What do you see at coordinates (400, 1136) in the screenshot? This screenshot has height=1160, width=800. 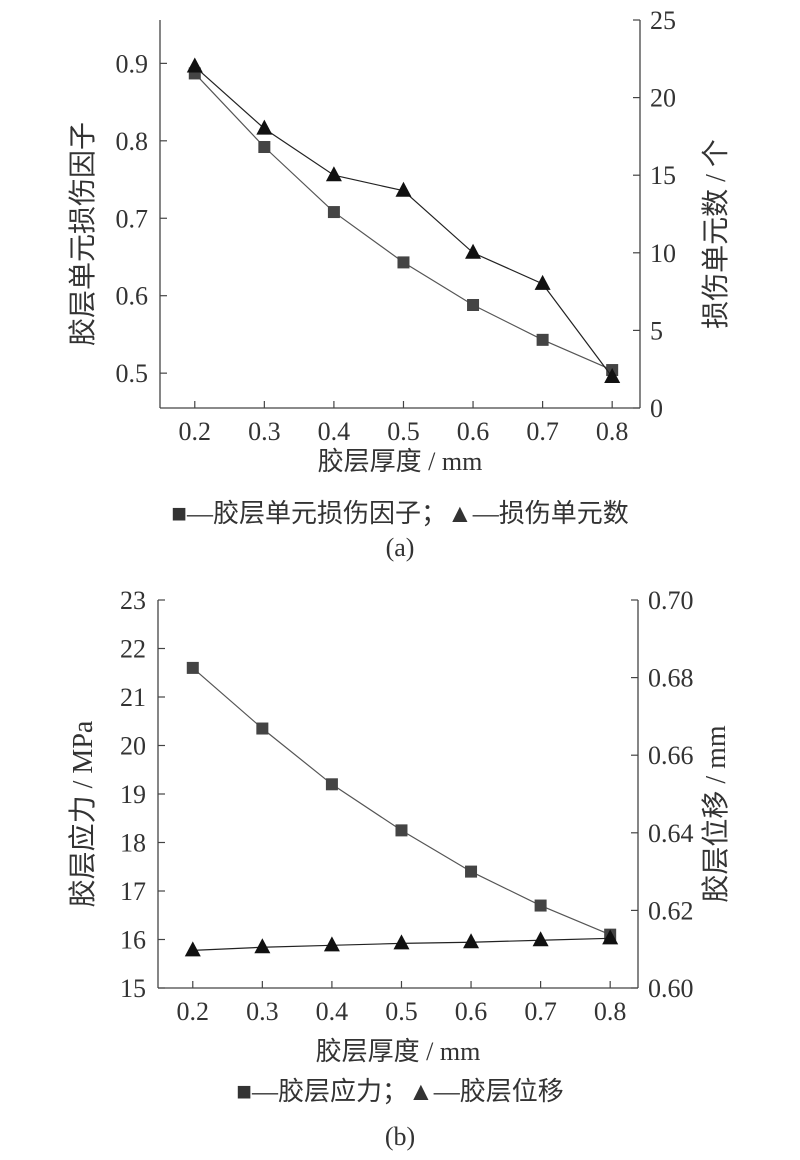 I see `caption: (b)` at bounding box center [400, 1136].